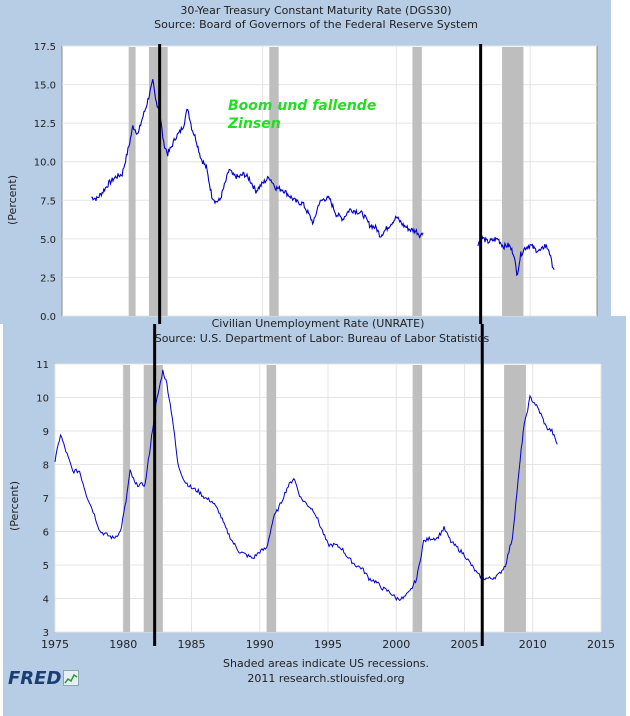 This screenshot has width=630, height=716. I want to click on bottom-y-tick-label: 6, so click(46, 533).